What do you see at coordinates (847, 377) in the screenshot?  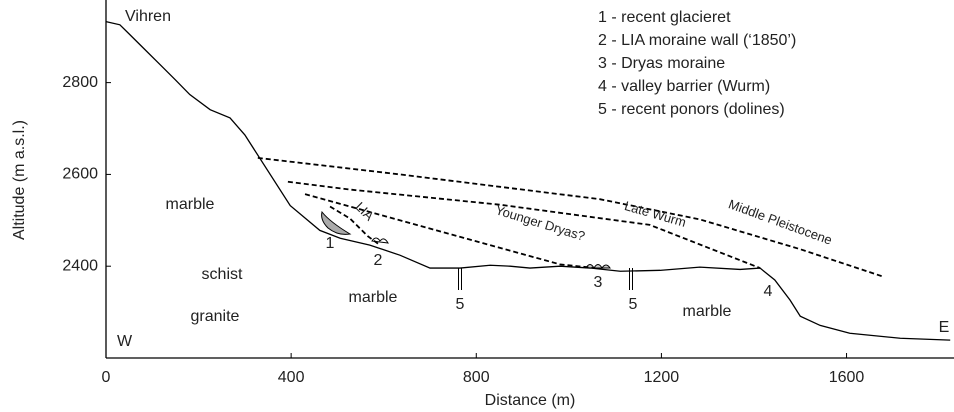 I see `x-tick-label: 1600` at bounding box center [847, 377].